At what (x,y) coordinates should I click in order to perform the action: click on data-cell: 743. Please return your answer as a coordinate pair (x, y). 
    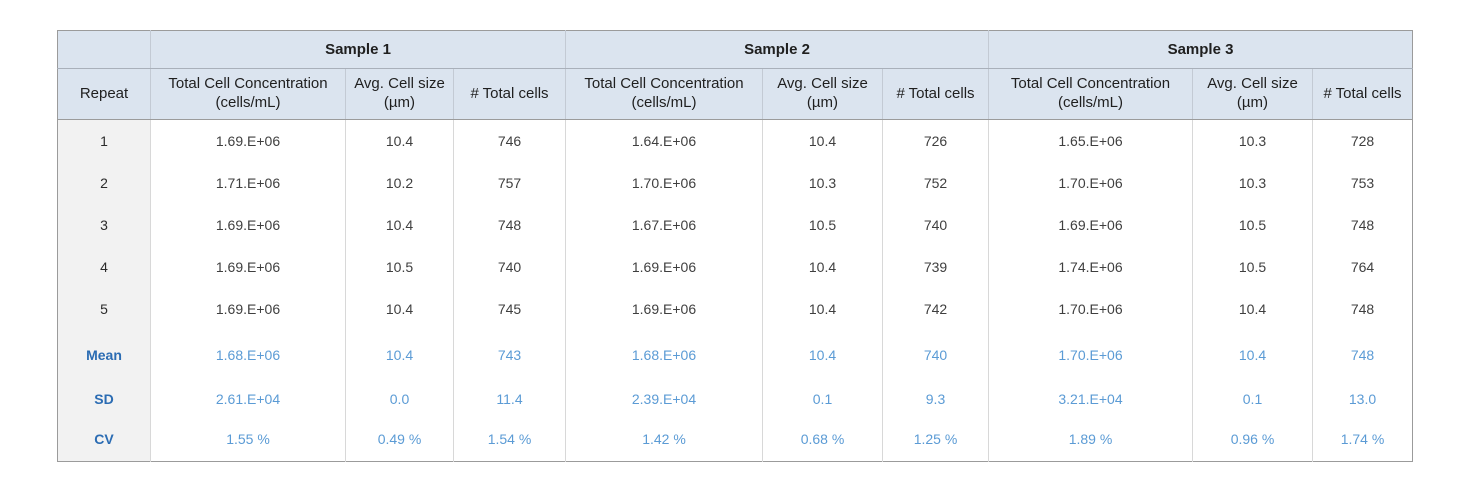
    Looking at the image, I should click on (509, 354).